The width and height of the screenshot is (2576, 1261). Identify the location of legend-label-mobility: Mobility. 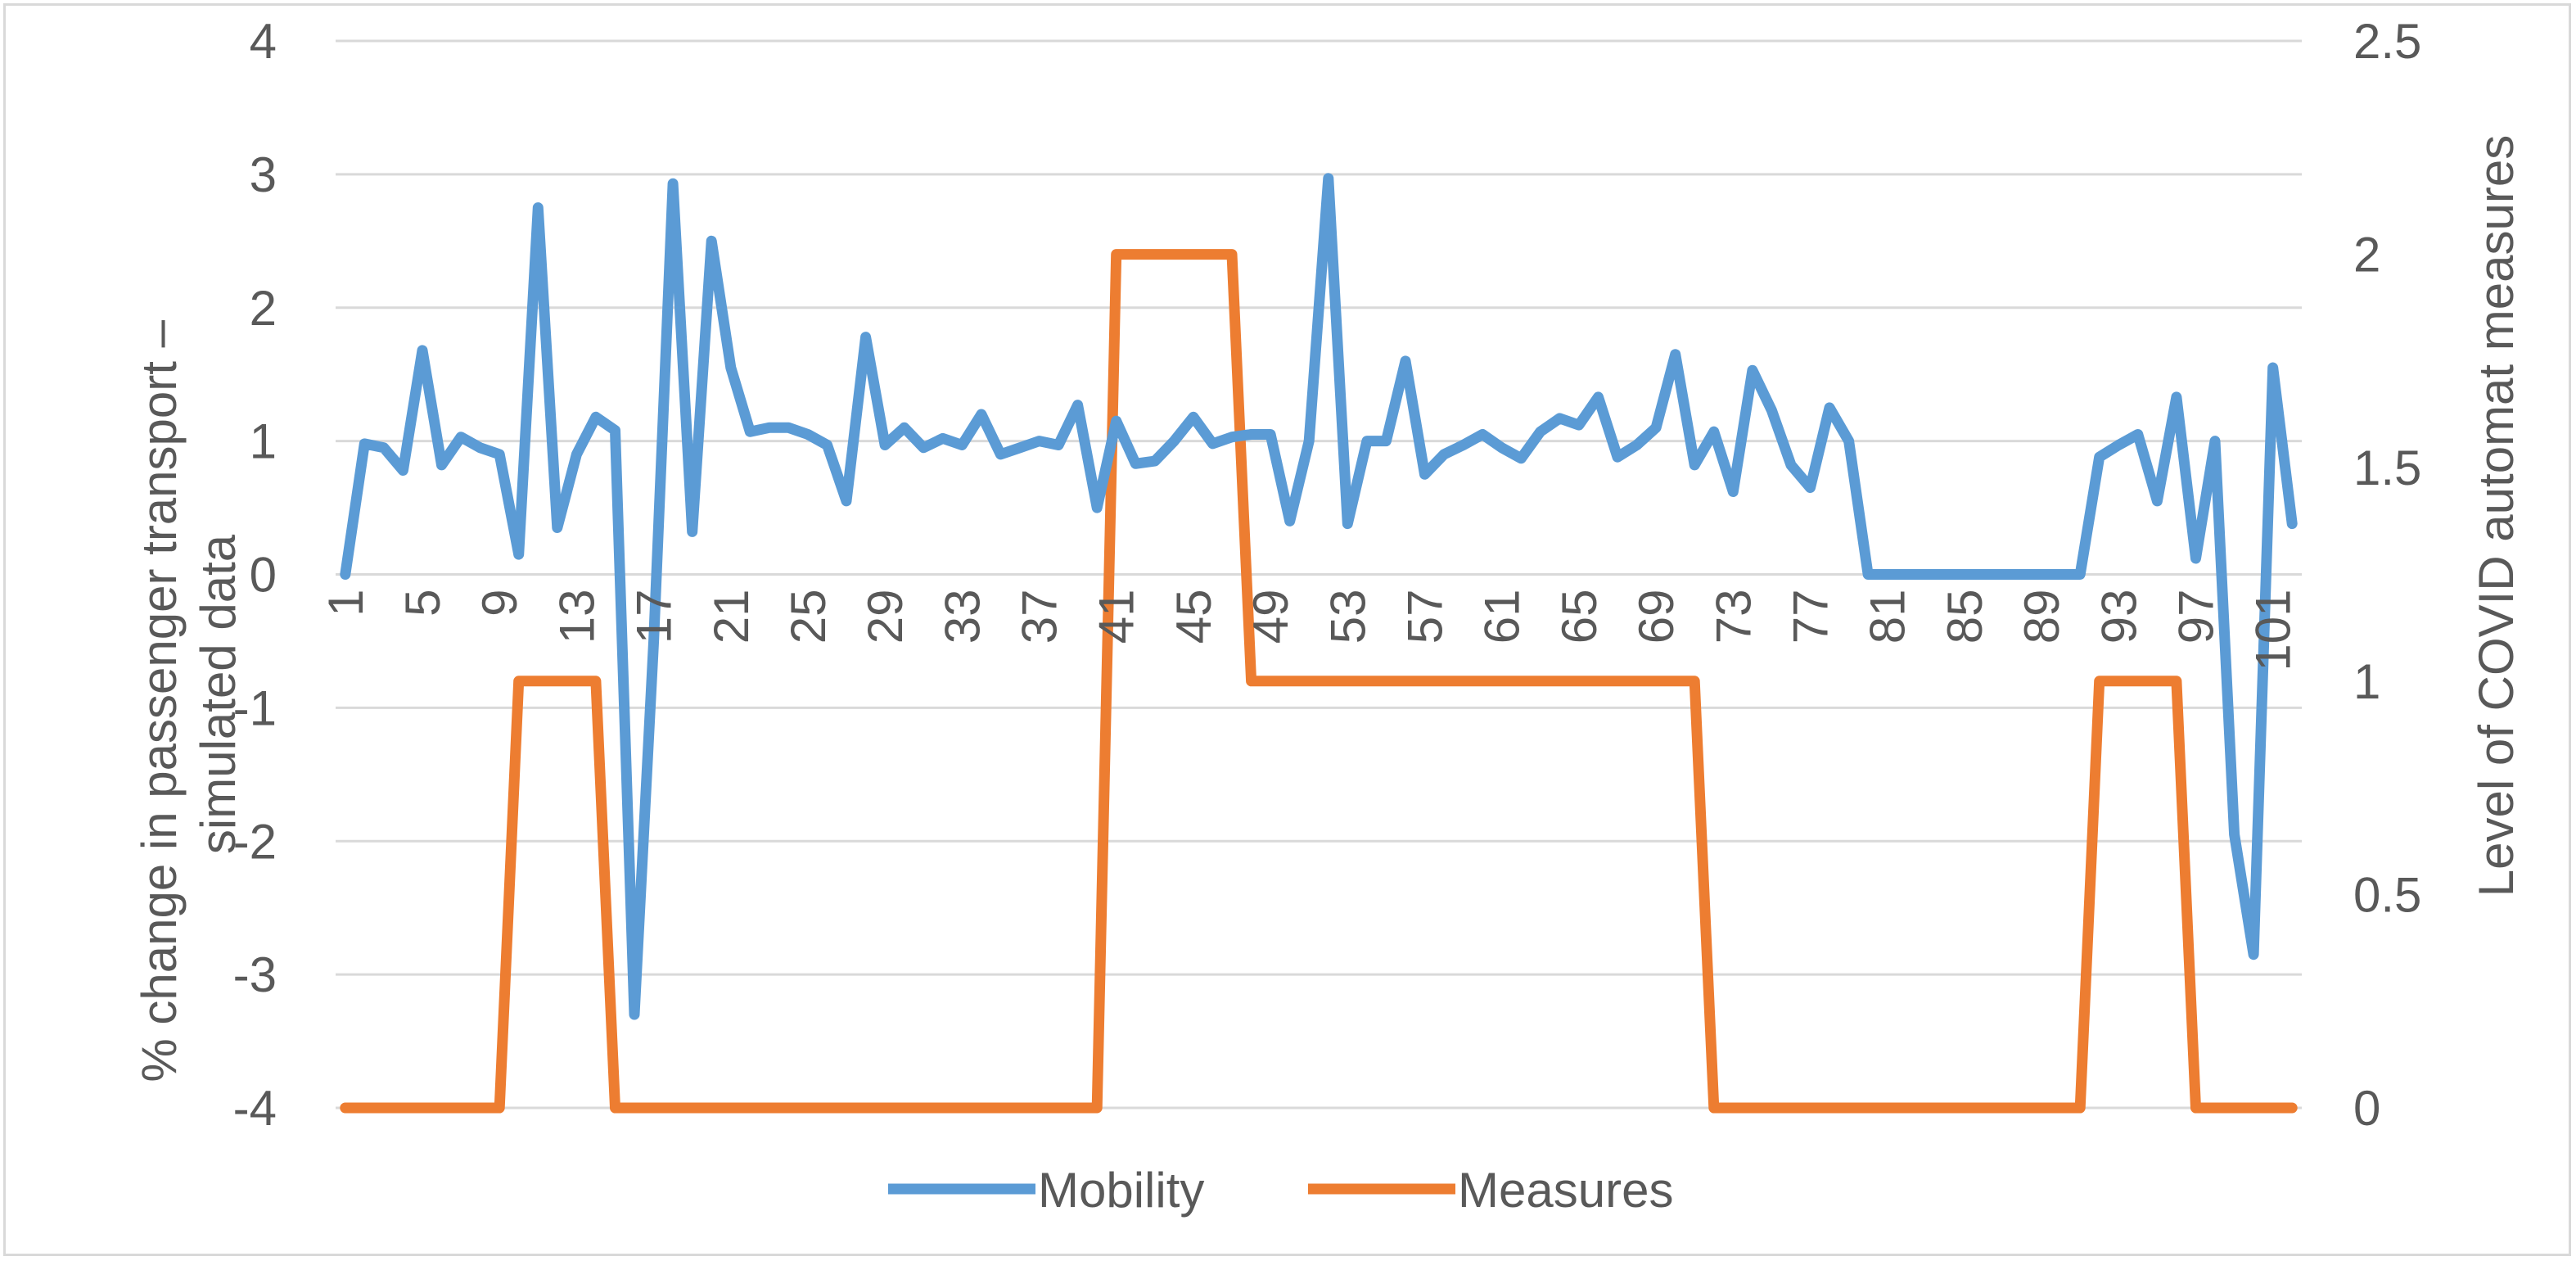
(1121, 1190).